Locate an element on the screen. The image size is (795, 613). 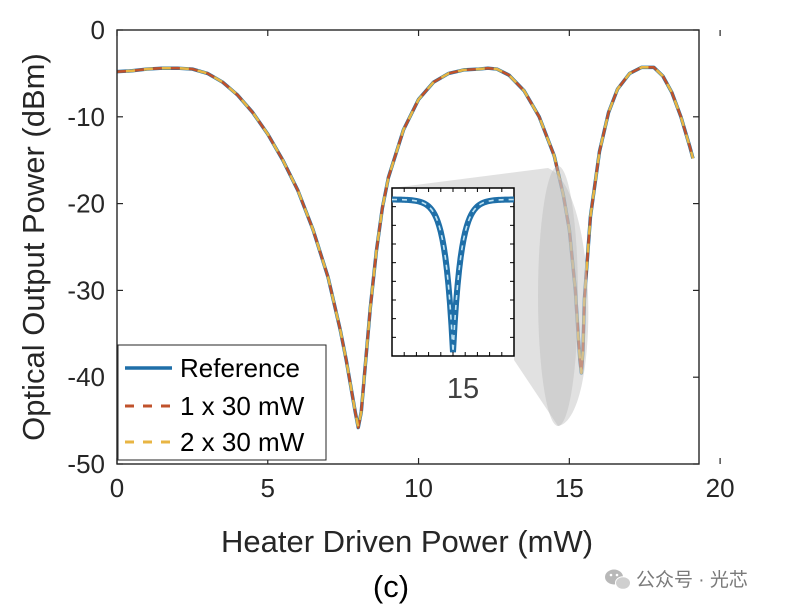
y-tick-label: -50 is located at coordinates (86, 464).